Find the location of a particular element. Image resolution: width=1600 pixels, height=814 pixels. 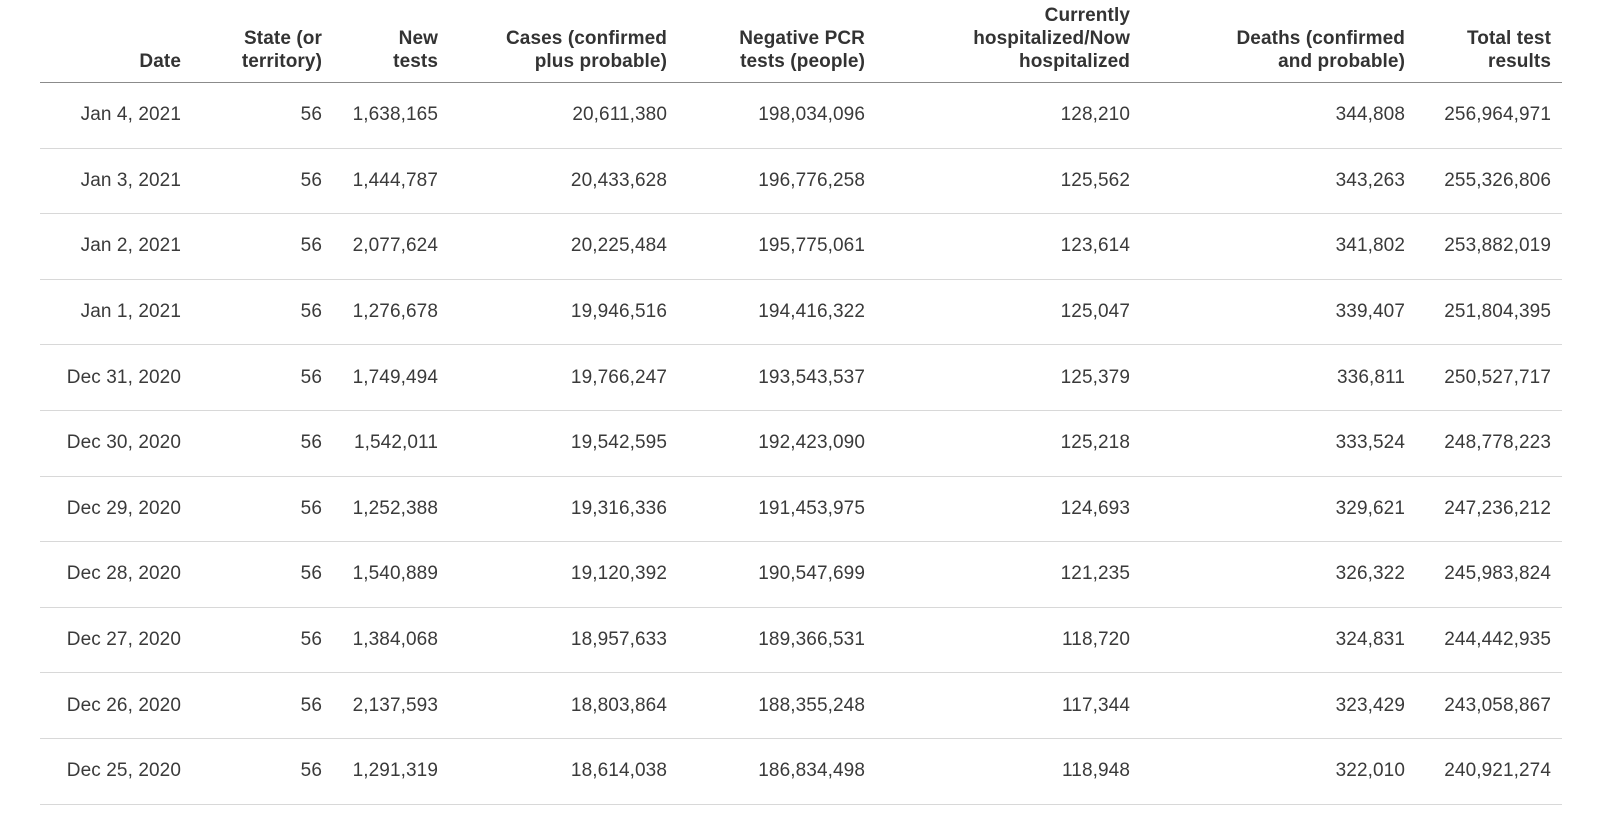

column-header-negative-pcr: Negative PCR tests (people) is located at coordinates (766, 41).